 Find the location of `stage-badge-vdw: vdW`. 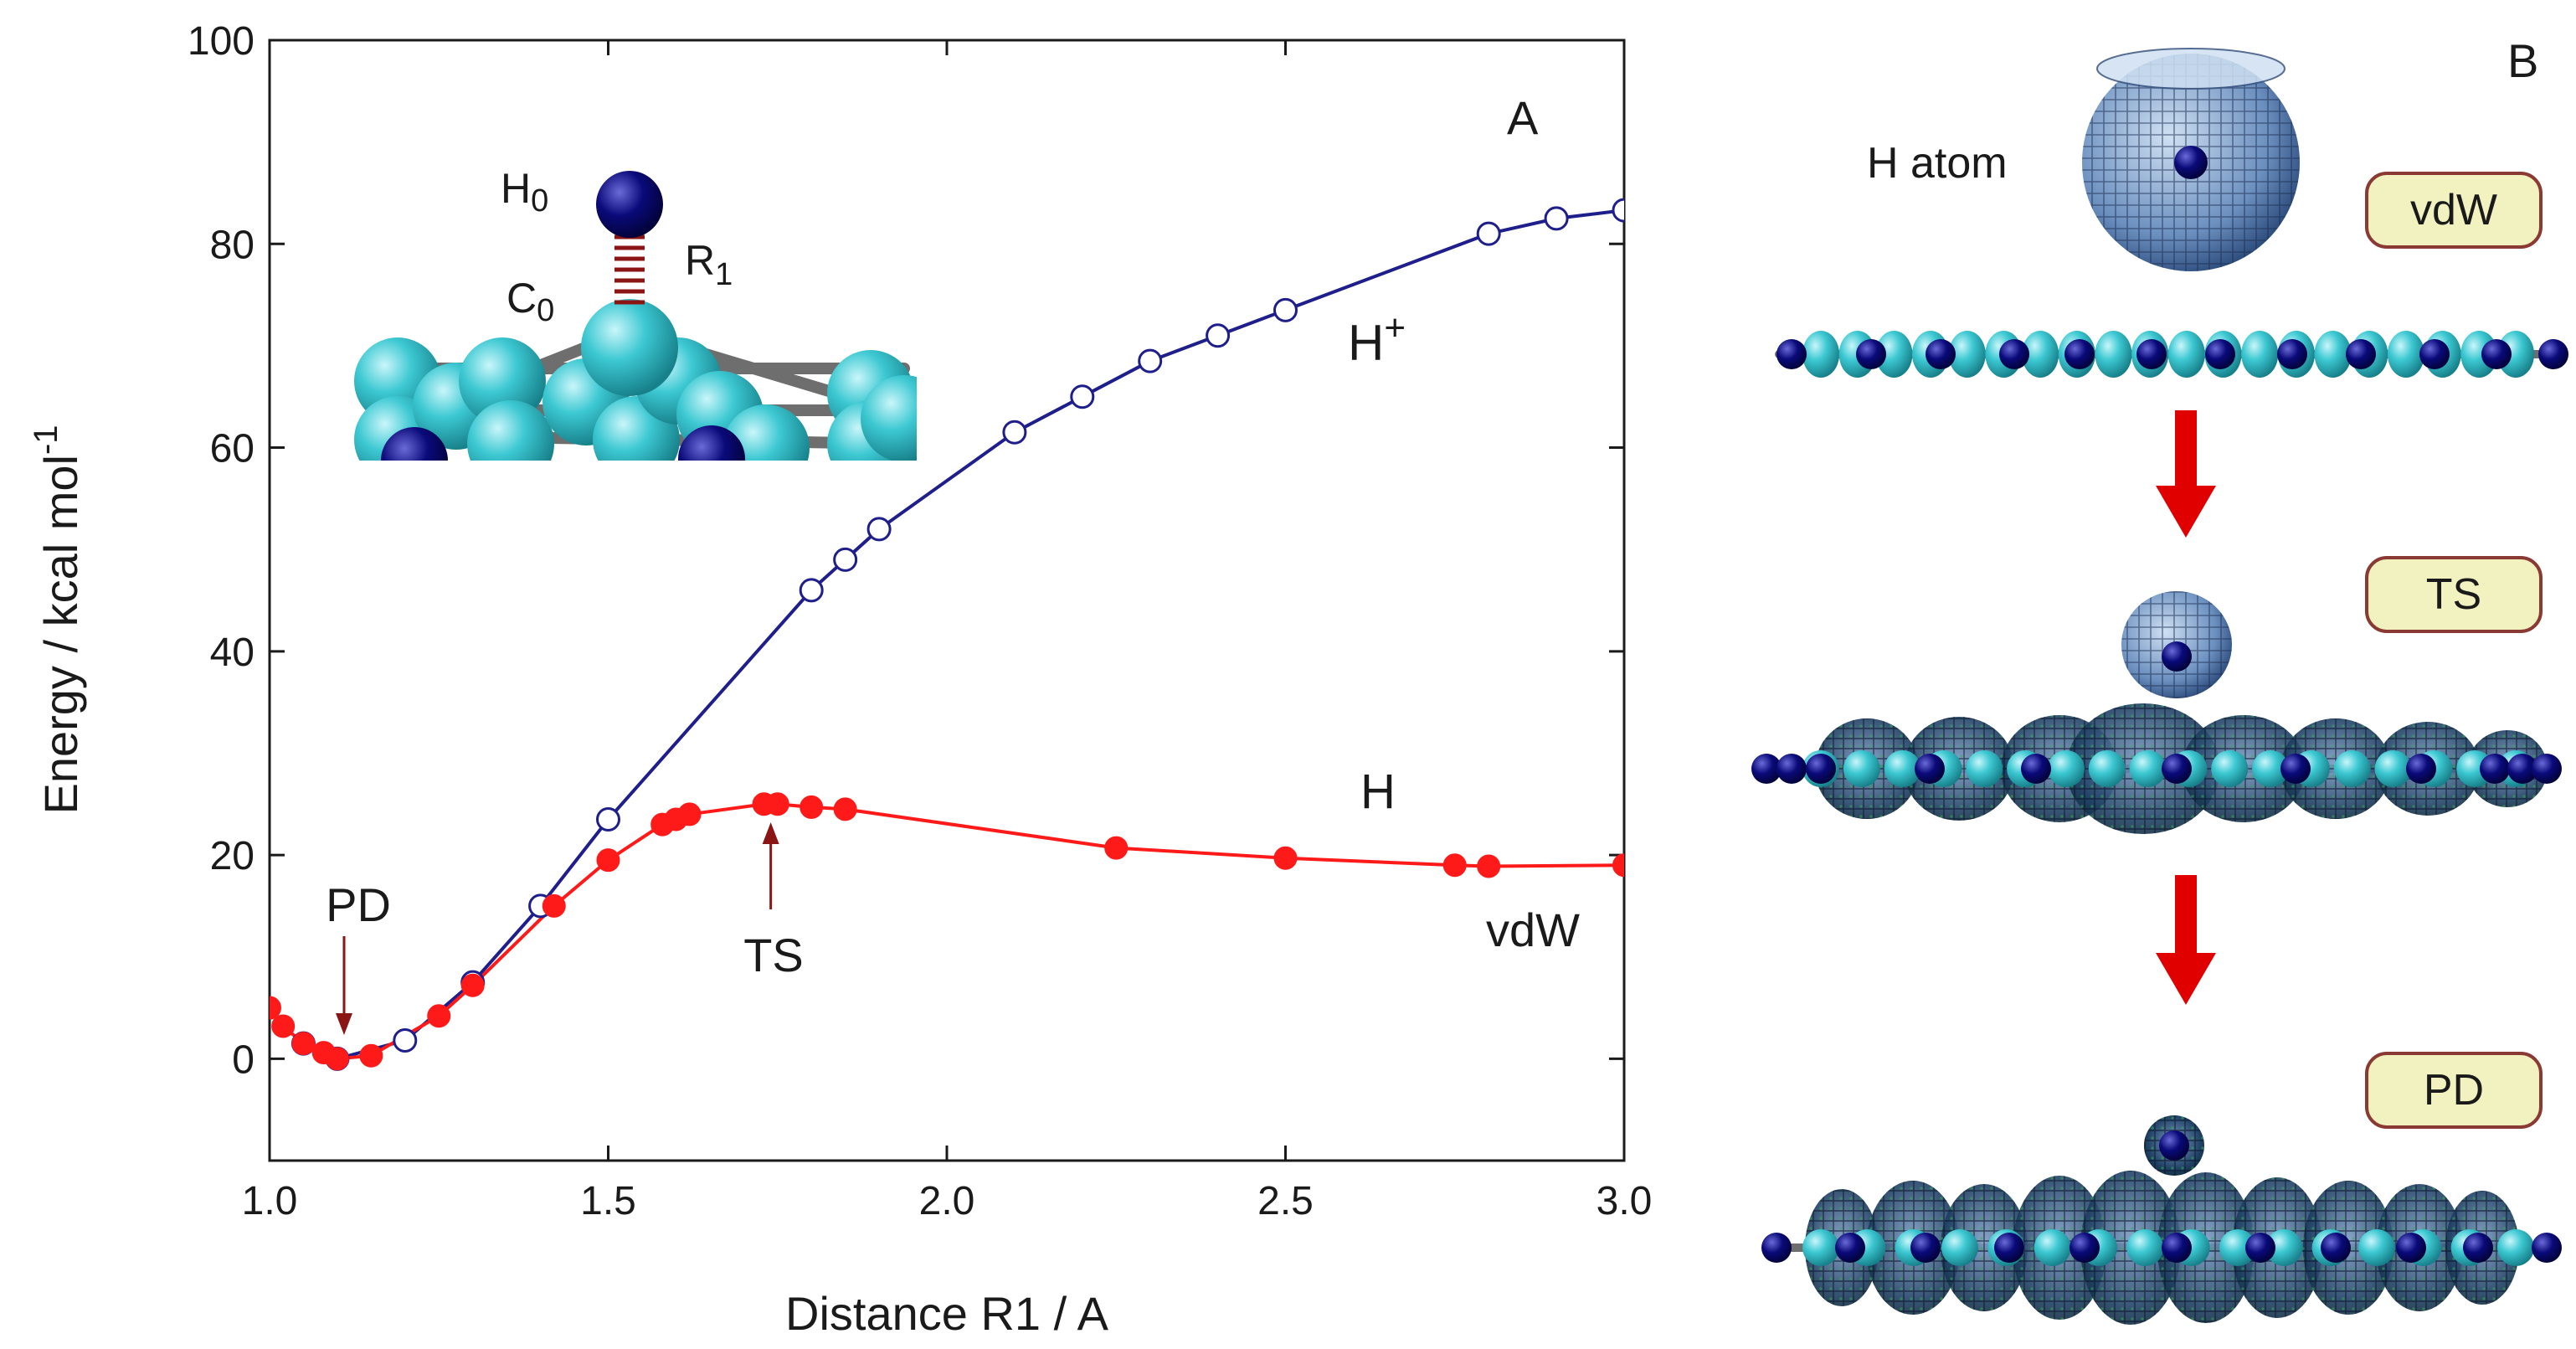

stage-badge-vdw: vdW is located at coordinates (2454, 210).